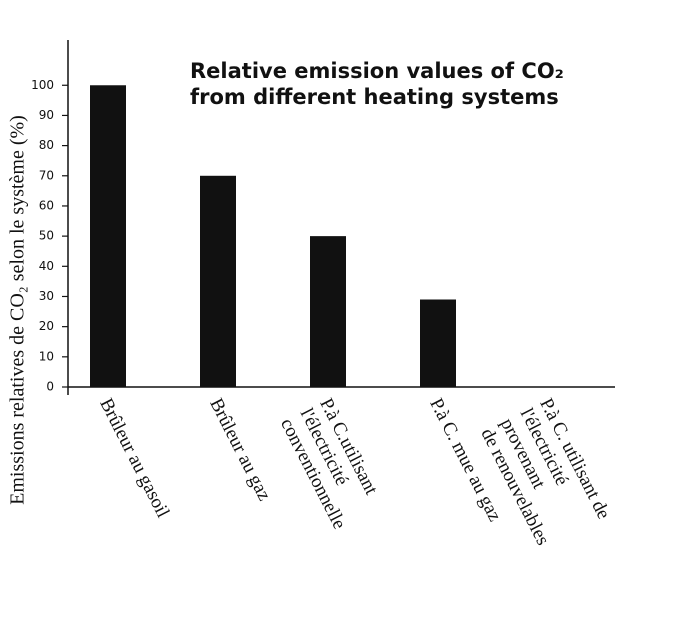 The image size is (700, 628). What do you see at coordinates (46, 326) in the screenshot?
I see `y-tick-label: 20` at bounding box center [46, 326].